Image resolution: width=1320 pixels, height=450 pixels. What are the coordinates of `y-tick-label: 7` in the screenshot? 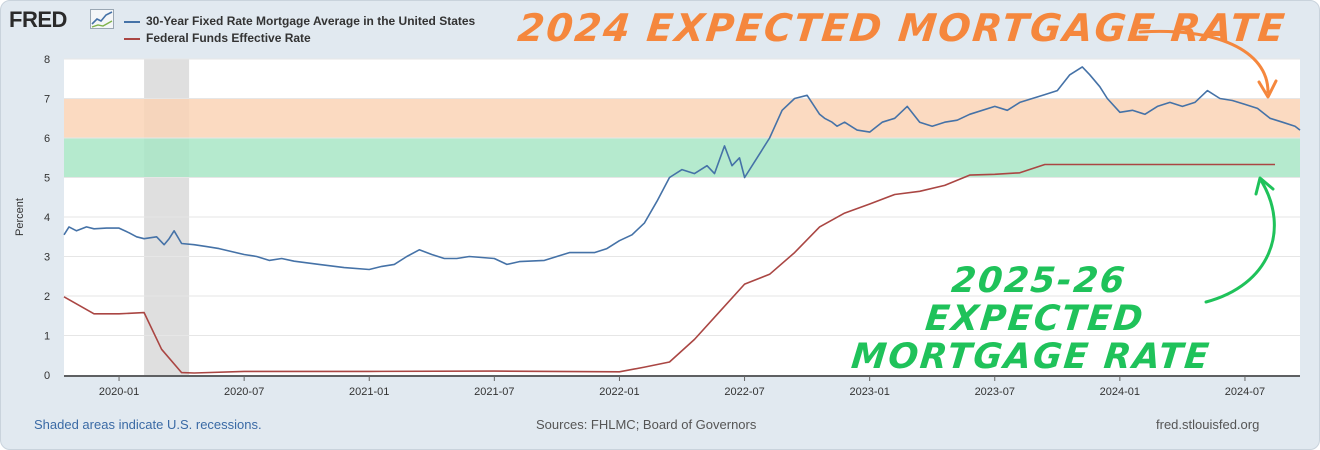 It's located at (47, 100).